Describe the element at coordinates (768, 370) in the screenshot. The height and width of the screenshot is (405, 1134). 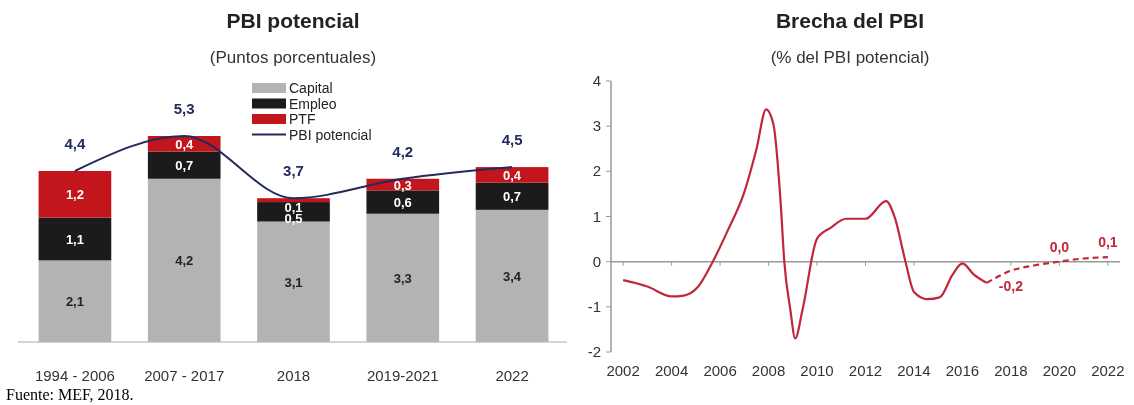
I see `x-tick-label: 2008` at that location.